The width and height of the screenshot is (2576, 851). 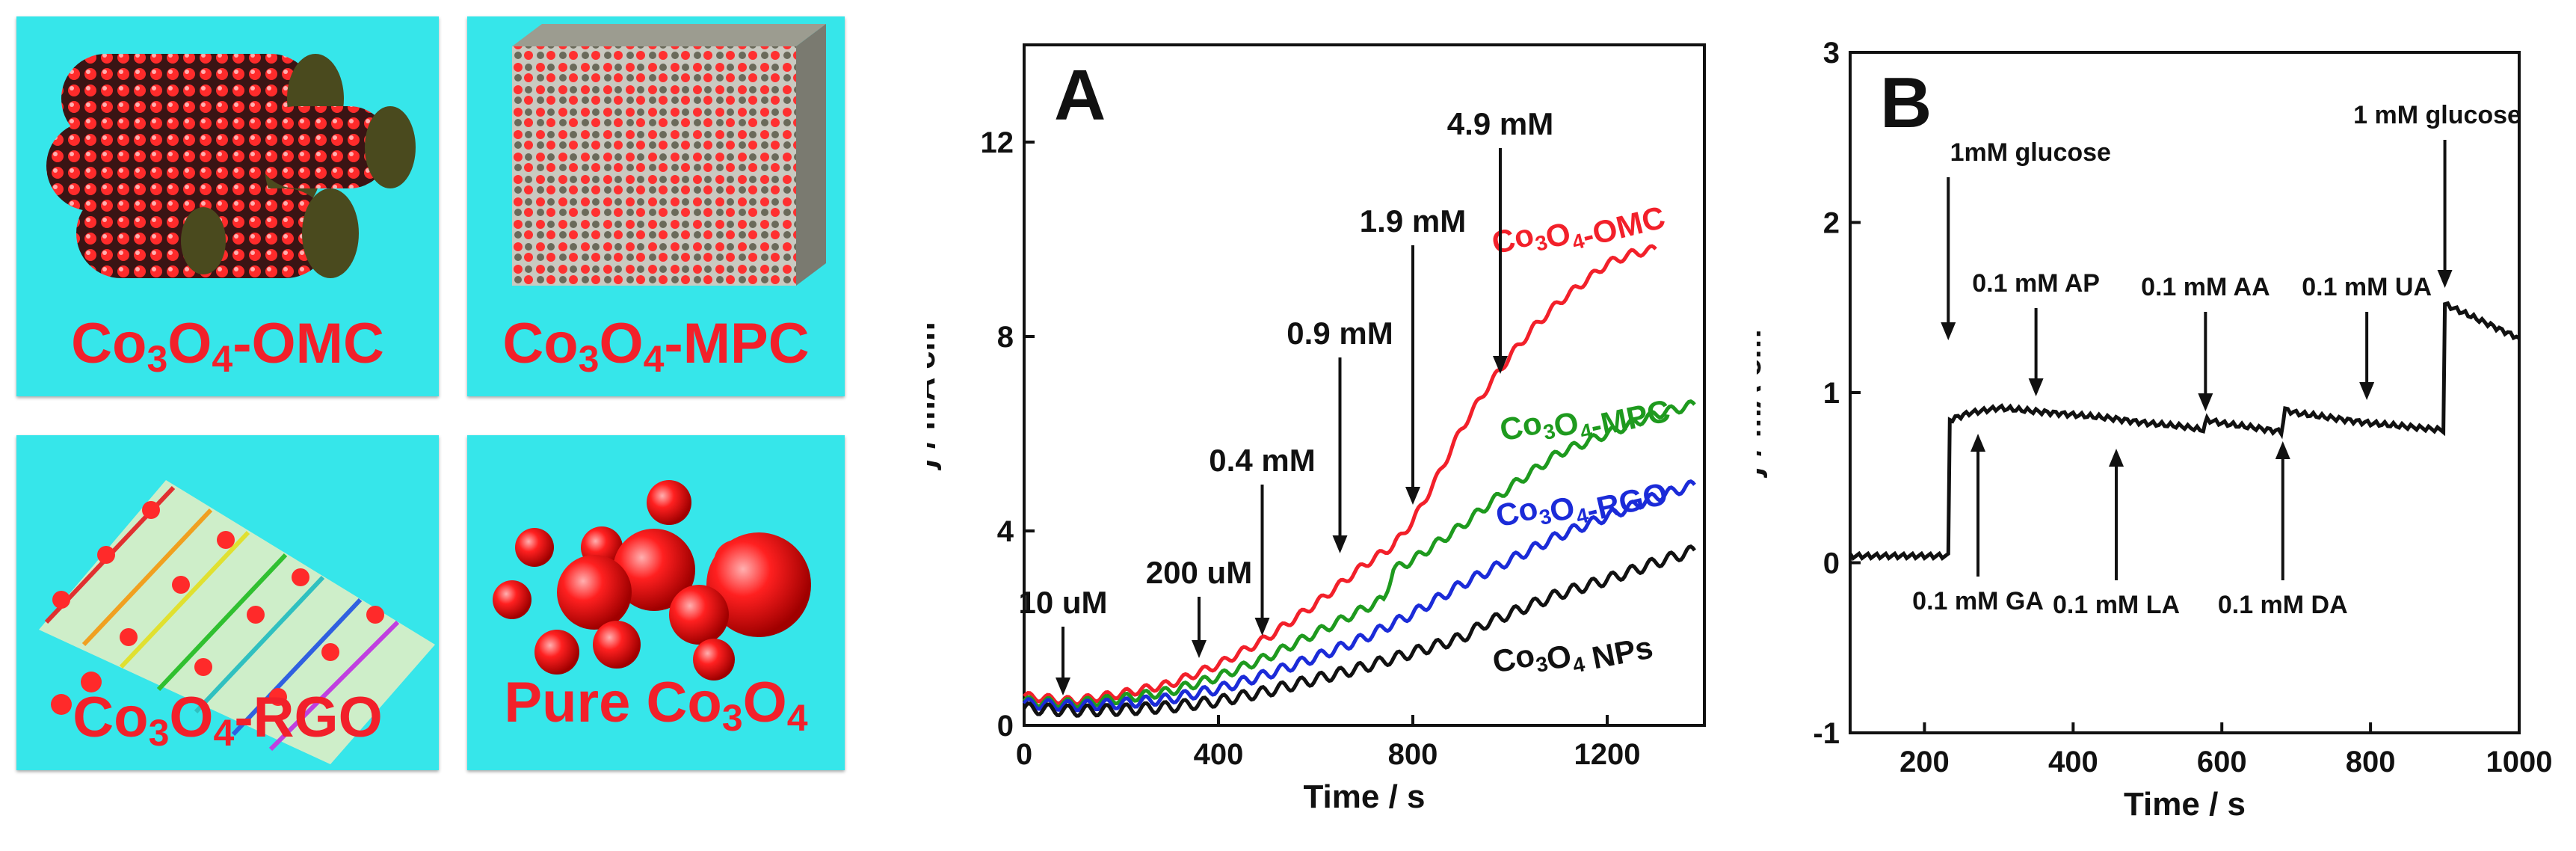 I want to click on x-tick-label: 200, so click(x=1924, y=762).